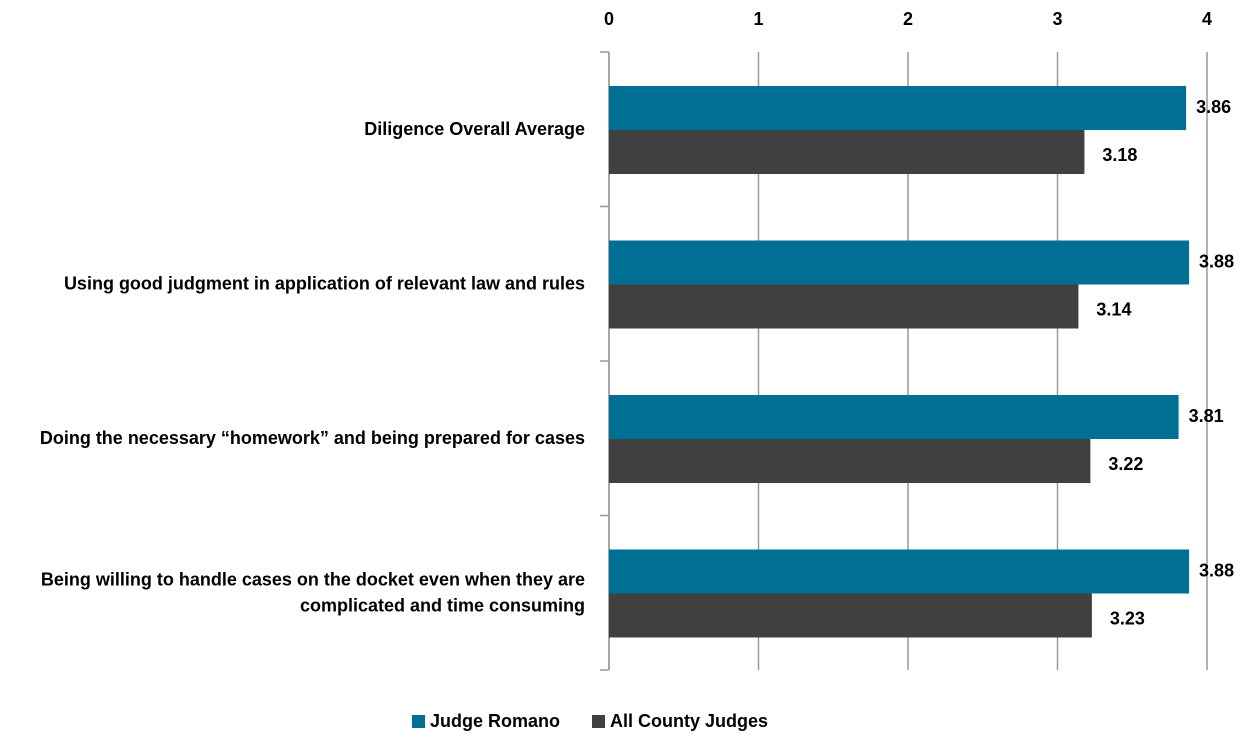 The height and width of the screenshot is (738, 1243). What do you see at coordinates (495, 721) in the screenshot?
I see `legend-label: Judge Romano` at bounding box center [495, 721].